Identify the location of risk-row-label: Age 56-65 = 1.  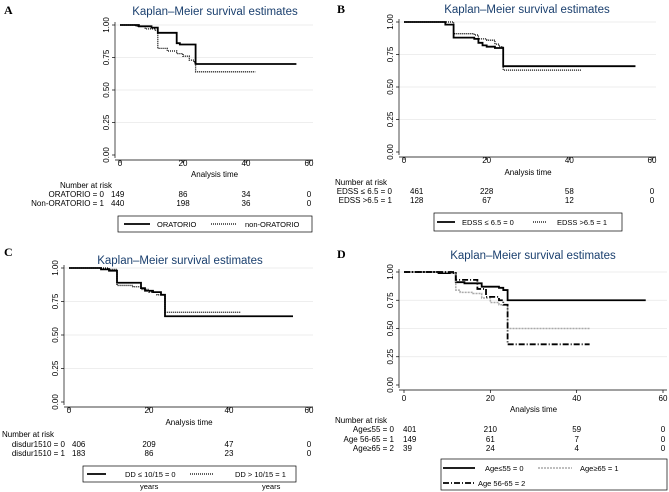
(369, 439).